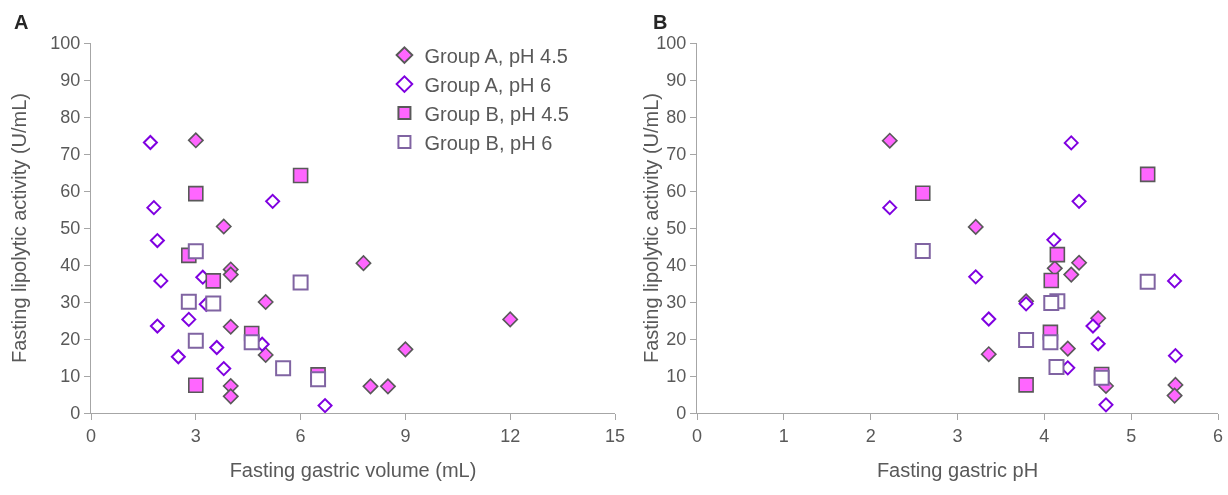 Image resolution: width=1228 pixels, height=495 pixels. I want to click on legend-label: Group A, pH 6, so click(488, 84).